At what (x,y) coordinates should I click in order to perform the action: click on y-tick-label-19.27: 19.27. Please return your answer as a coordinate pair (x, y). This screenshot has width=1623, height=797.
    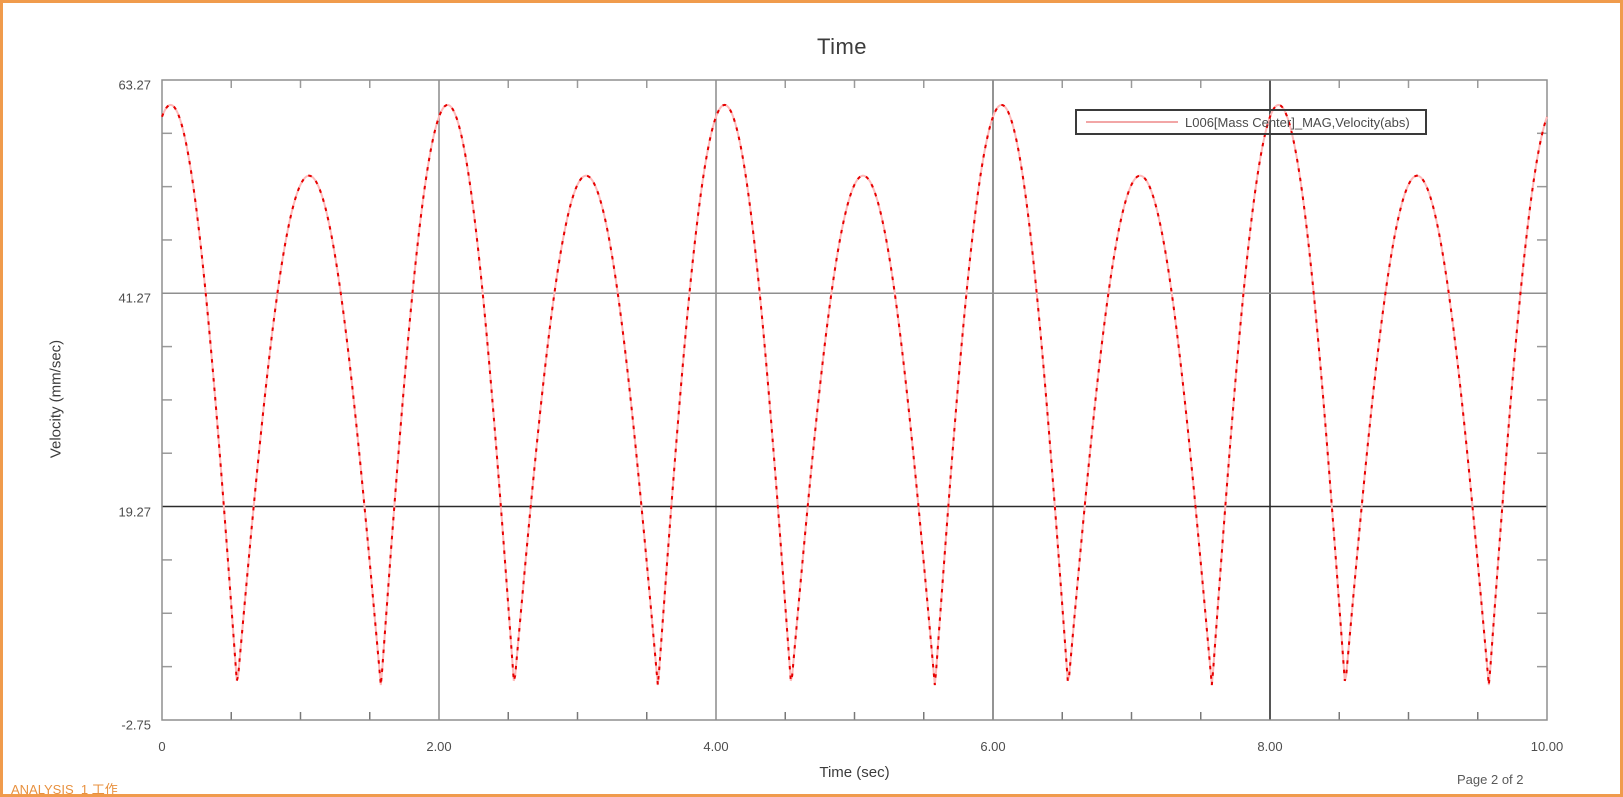
    Looking at the image, I should click on (134, 512).